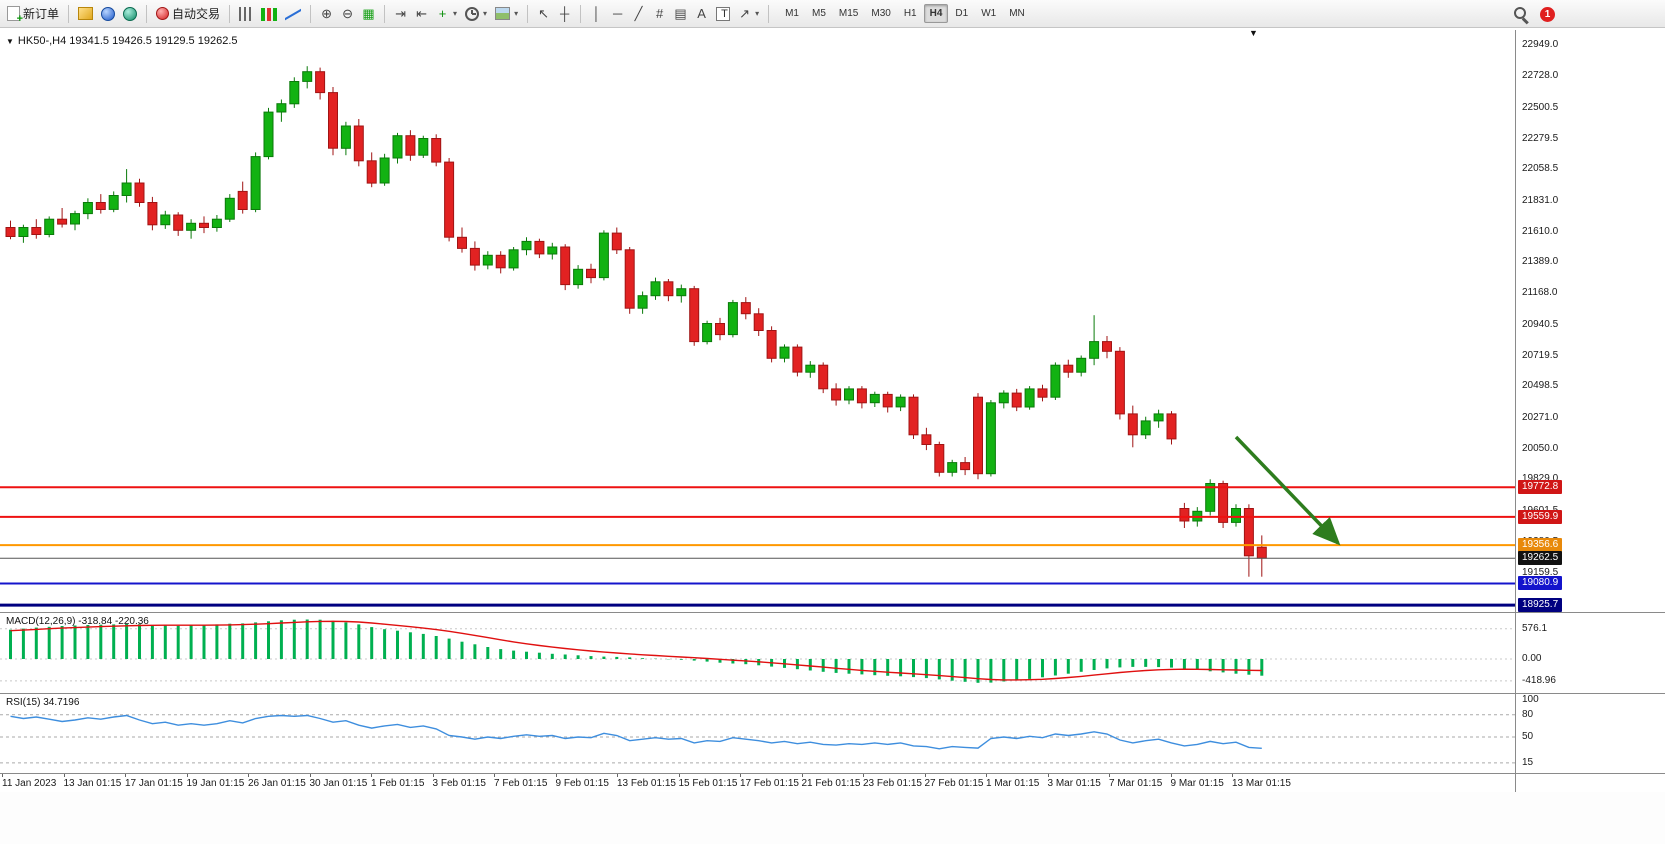  What do you see at coordinates (1261, 783) in the screenshot?
I see `time-label: 13 Mar 01:15` at bounding box center [1261, 783].